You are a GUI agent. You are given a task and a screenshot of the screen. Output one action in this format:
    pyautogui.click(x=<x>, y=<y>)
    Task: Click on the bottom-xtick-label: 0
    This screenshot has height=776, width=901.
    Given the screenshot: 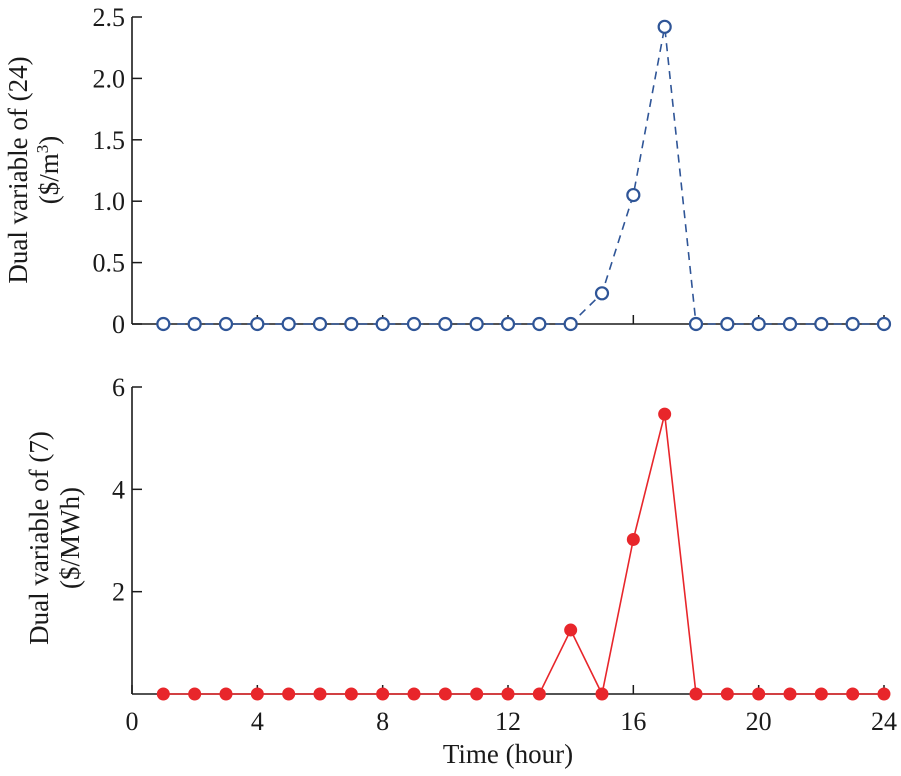 What is the action you would take?
    pyautogui.click(x=132, y=721)
    